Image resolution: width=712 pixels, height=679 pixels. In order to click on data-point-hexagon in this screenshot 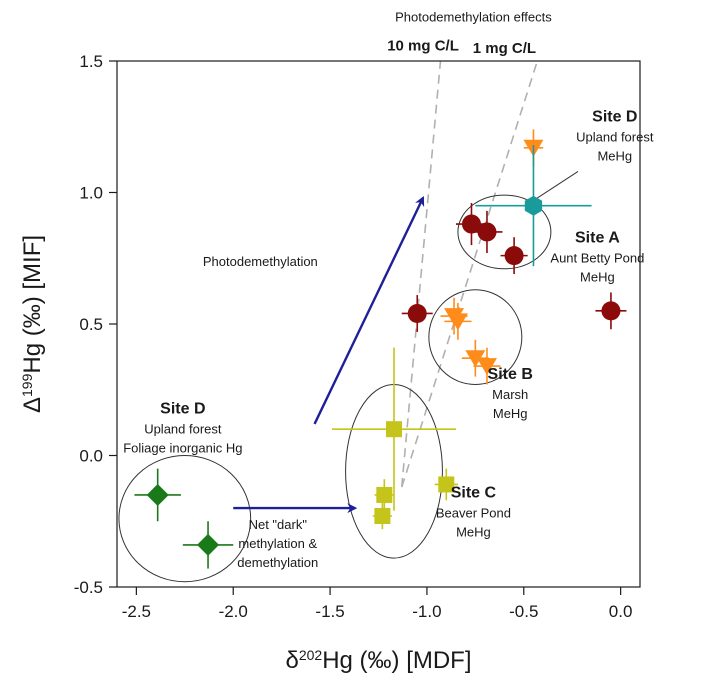, I will do `click(533, 205)`.